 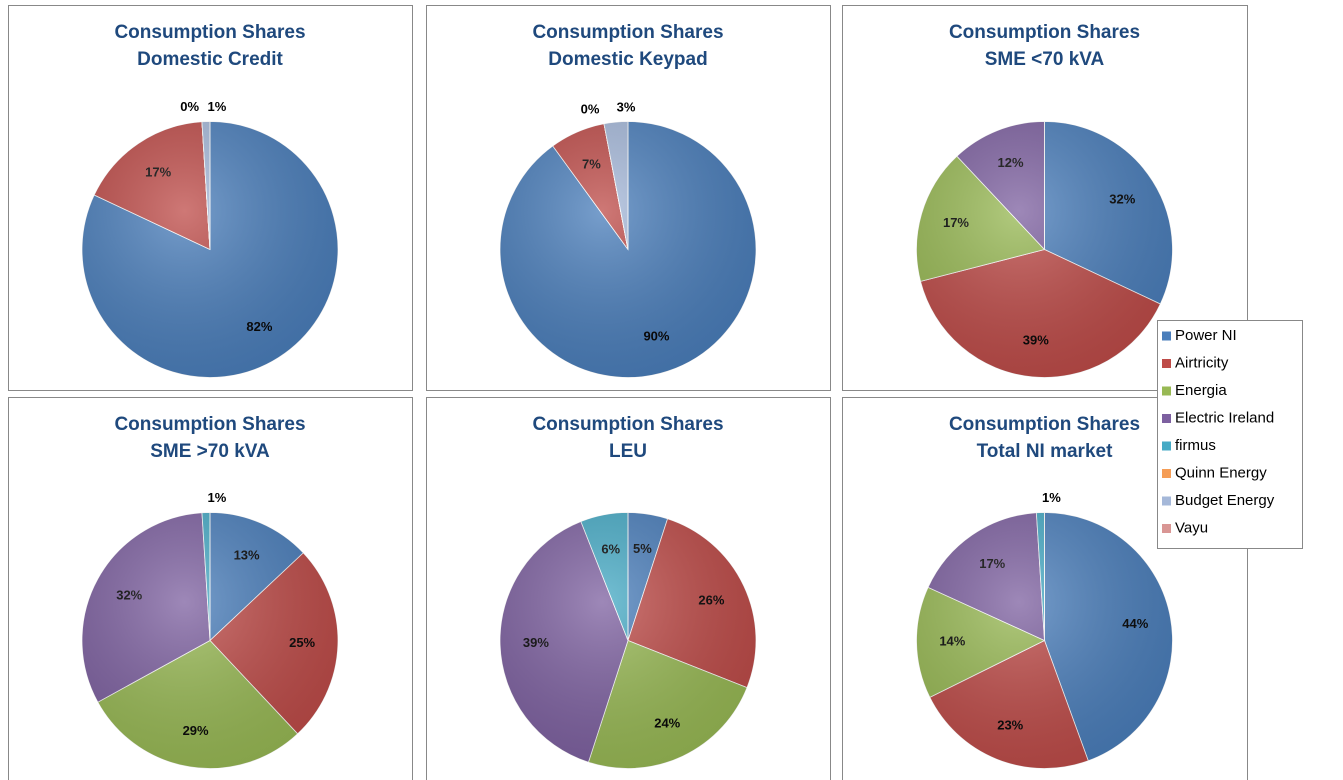 I want to click on data-label: 44%, so click(x=1135, y=623).